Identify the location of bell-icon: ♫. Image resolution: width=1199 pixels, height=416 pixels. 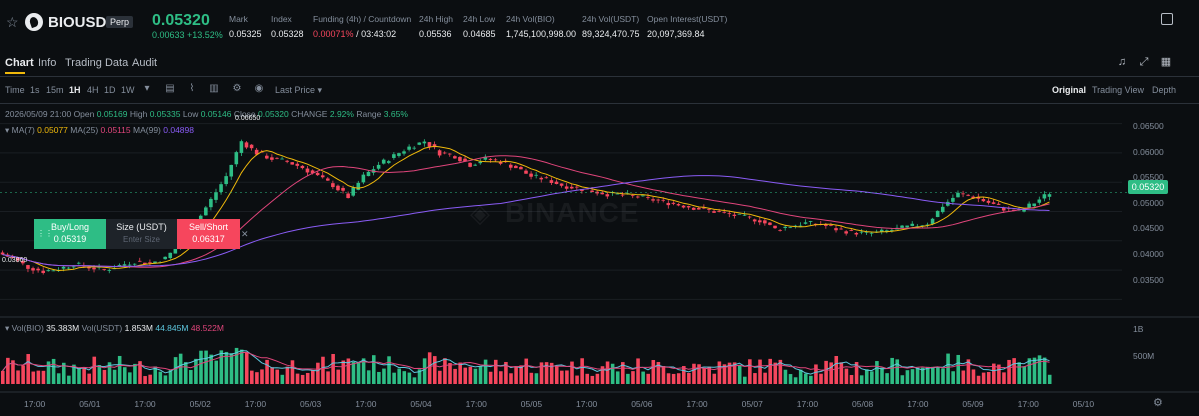
(1122, 62).